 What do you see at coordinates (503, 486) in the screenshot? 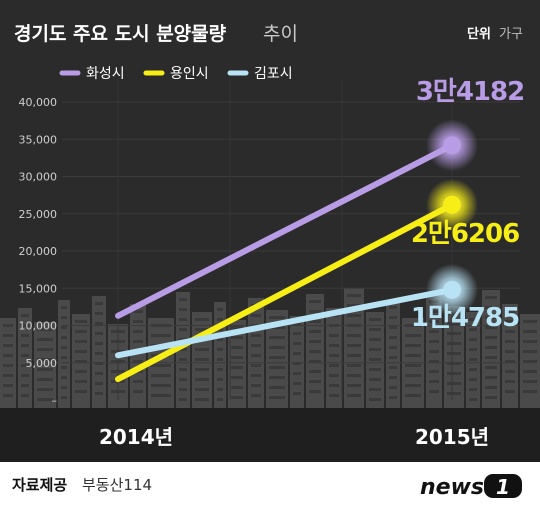
I see `news1-logo-badge` at bounding box center [503, 486].